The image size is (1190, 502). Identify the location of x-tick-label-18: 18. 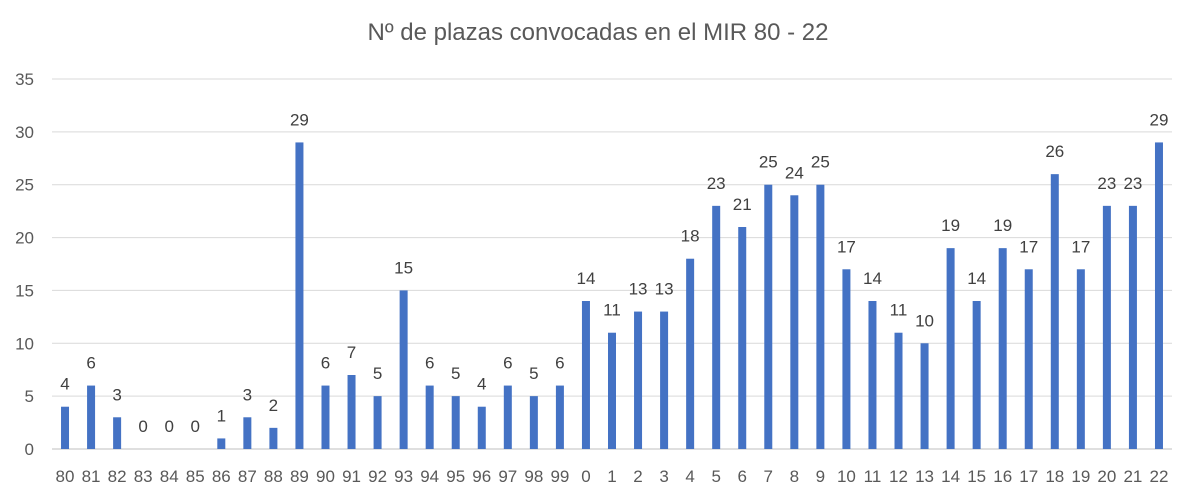
(1054, 476).